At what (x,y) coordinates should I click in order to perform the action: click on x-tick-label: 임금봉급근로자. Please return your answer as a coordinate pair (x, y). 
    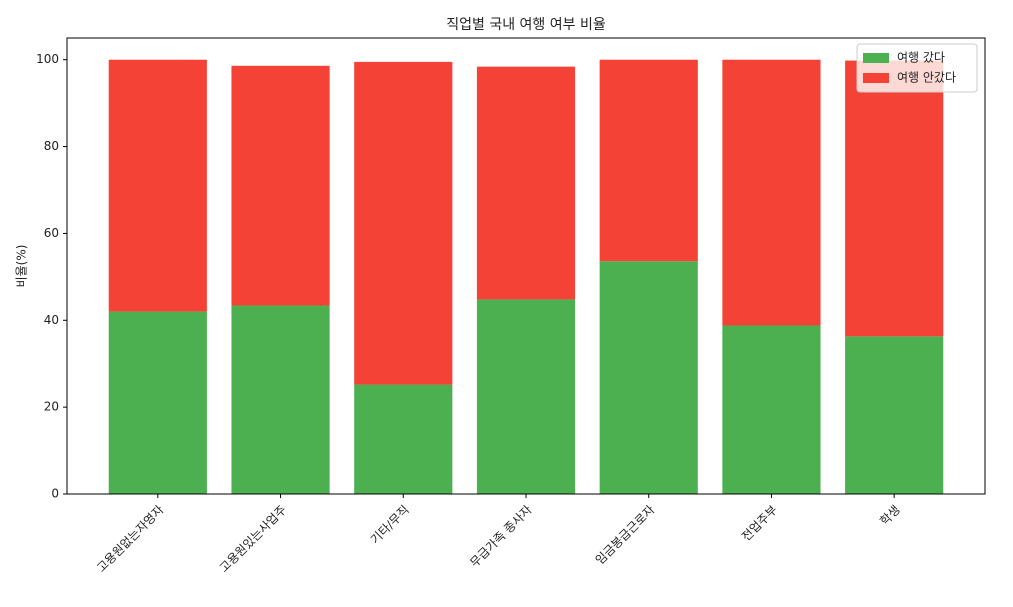
    Looking at the image, I should click on (625, 535).